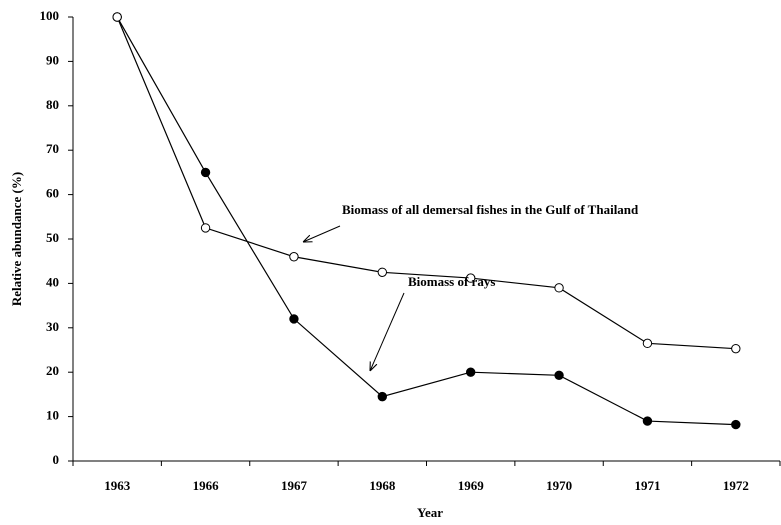 Image resolution: width=781 pixels, height=525 pixels. What do you see at coordinates (52, 59) in the screenshot?
I see `y-tick-label: 90` at bounding box center [52, 59].